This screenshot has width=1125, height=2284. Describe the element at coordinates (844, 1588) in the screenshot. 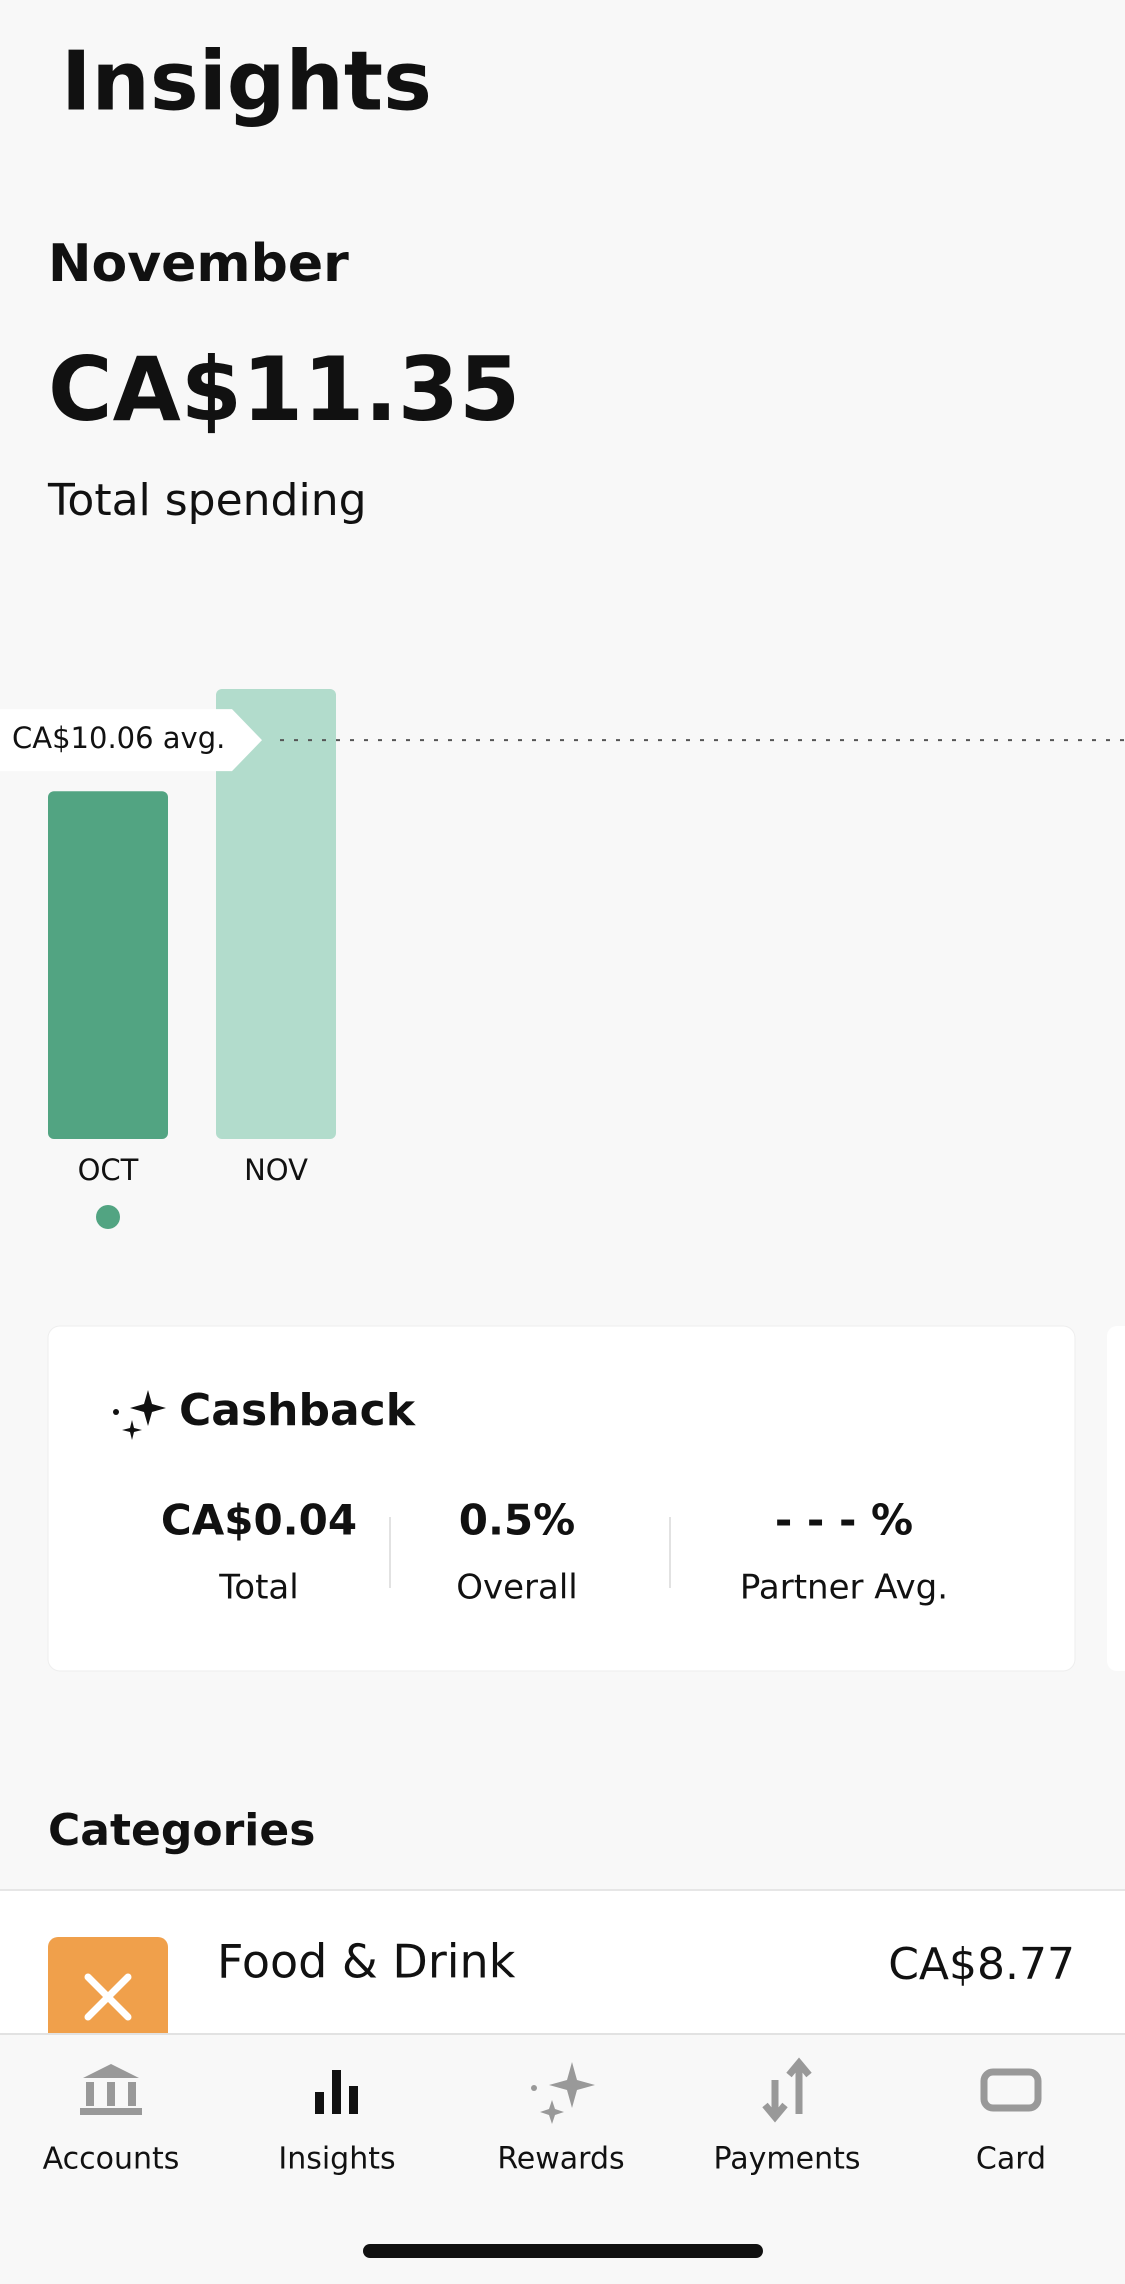

I see `stat-label: Partner Avg.` at that location.